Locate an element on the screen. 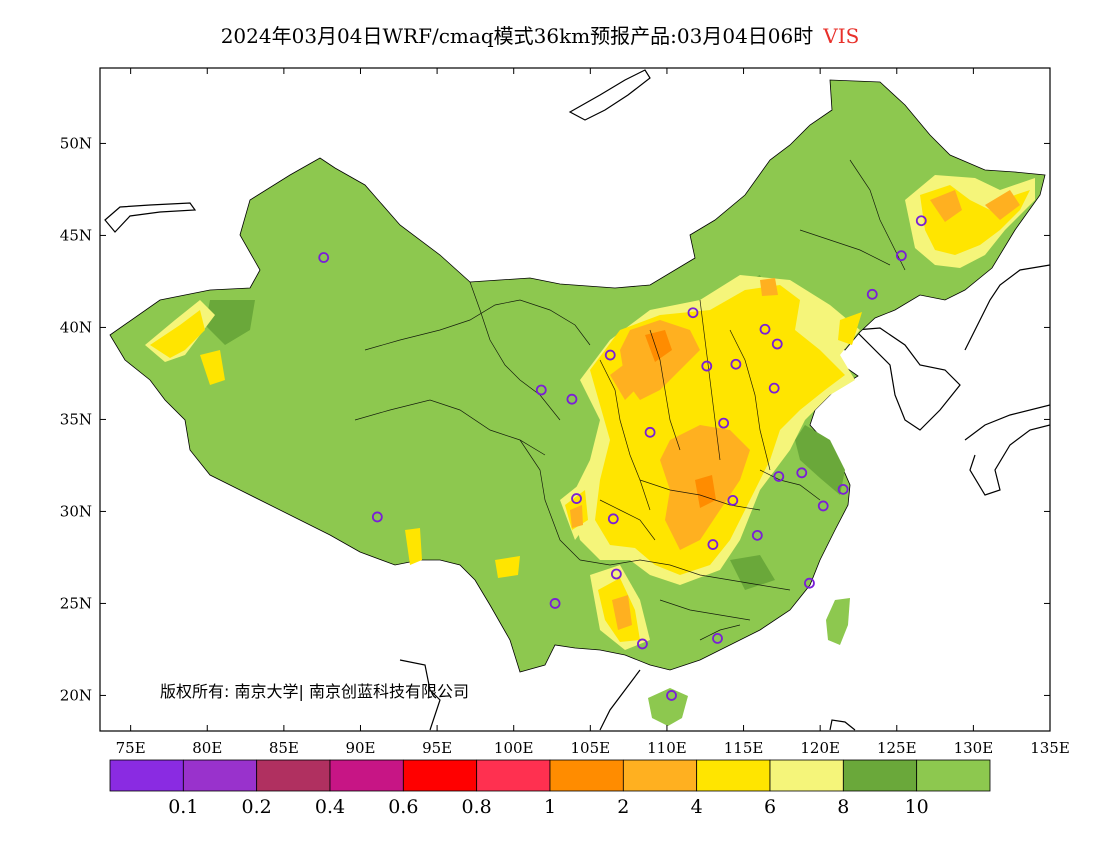 The height and width of the screenshot is (850, 1100). legend-label: 0.6 is located at coordinates (403, 807).